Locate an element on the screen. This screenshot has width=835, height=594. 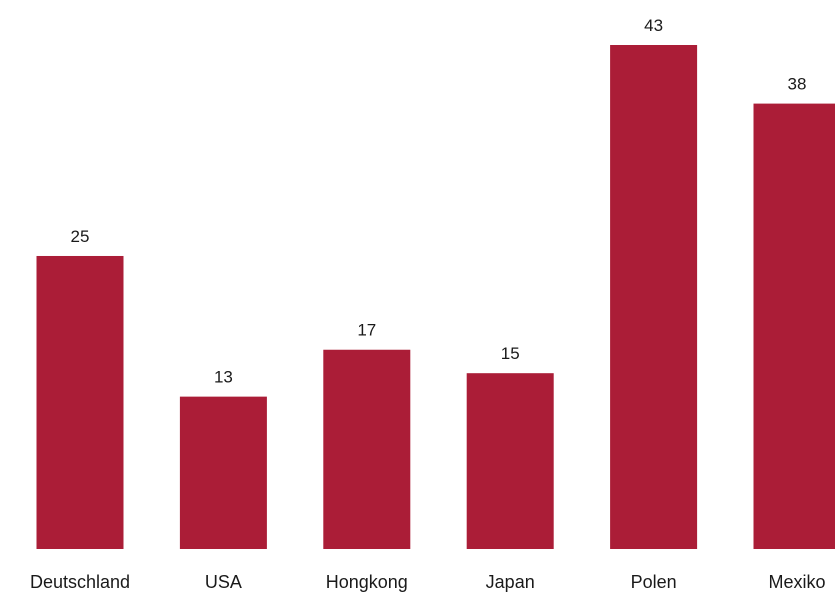
category-labels-group: Deutschland USA Hongkong Japan Polen Mexiko is located at coordinates (428, 582).